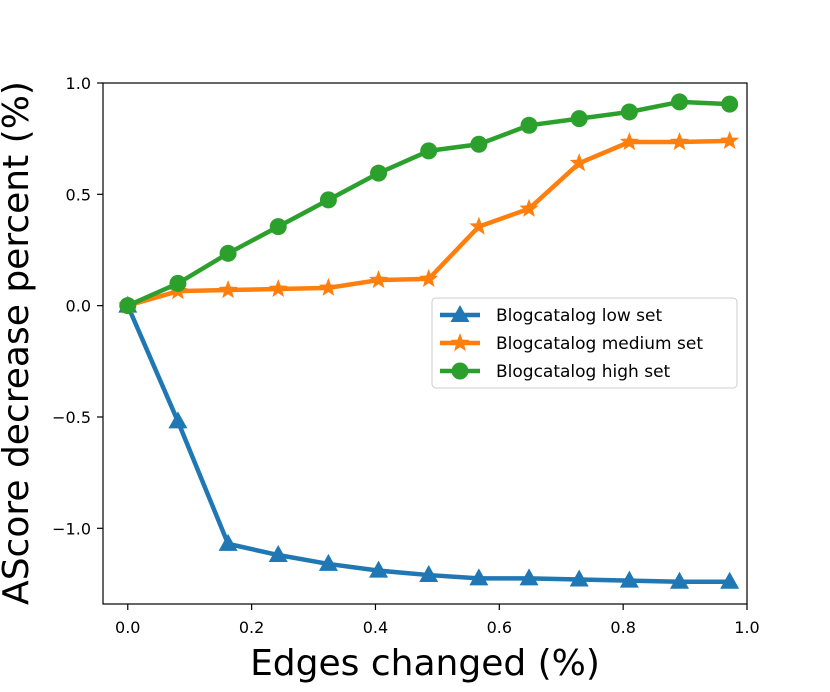  I want to click on x-tick-label: 0.8, so click(622, 627).